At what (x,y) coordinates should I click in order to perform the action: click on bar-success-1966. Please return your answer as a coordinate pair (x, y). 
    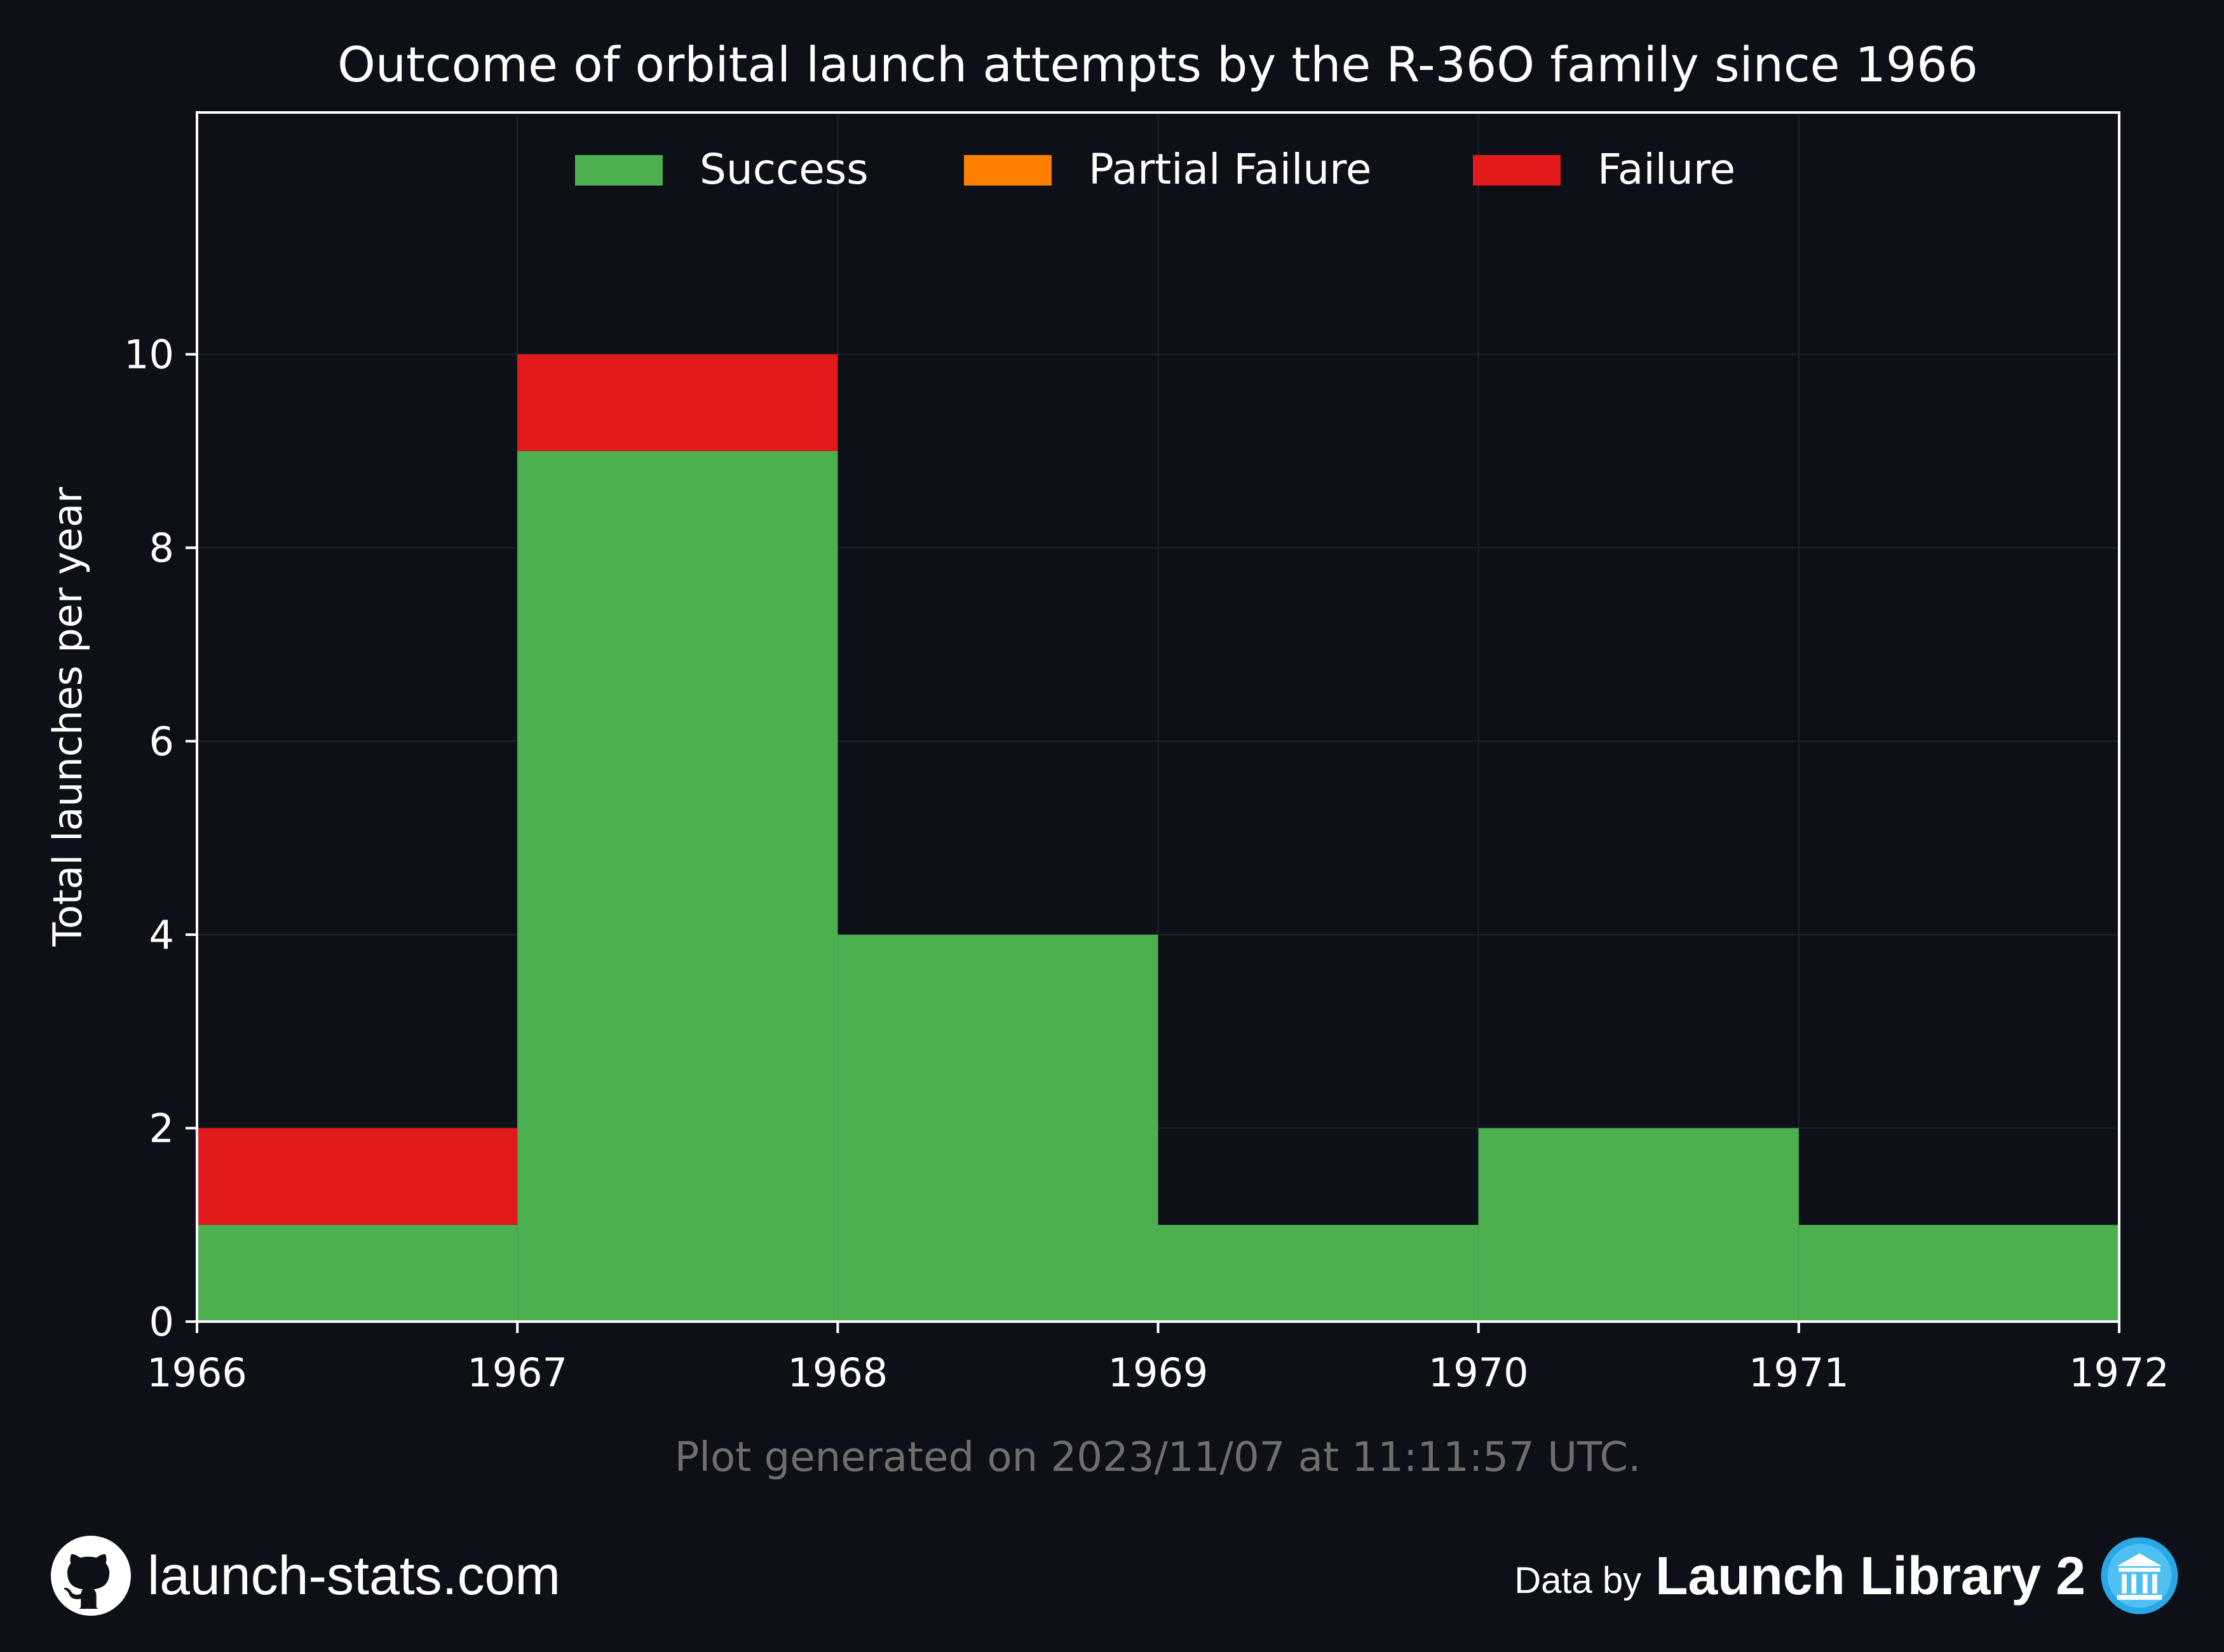
    Looking at the image, I should click on (357, 1273).